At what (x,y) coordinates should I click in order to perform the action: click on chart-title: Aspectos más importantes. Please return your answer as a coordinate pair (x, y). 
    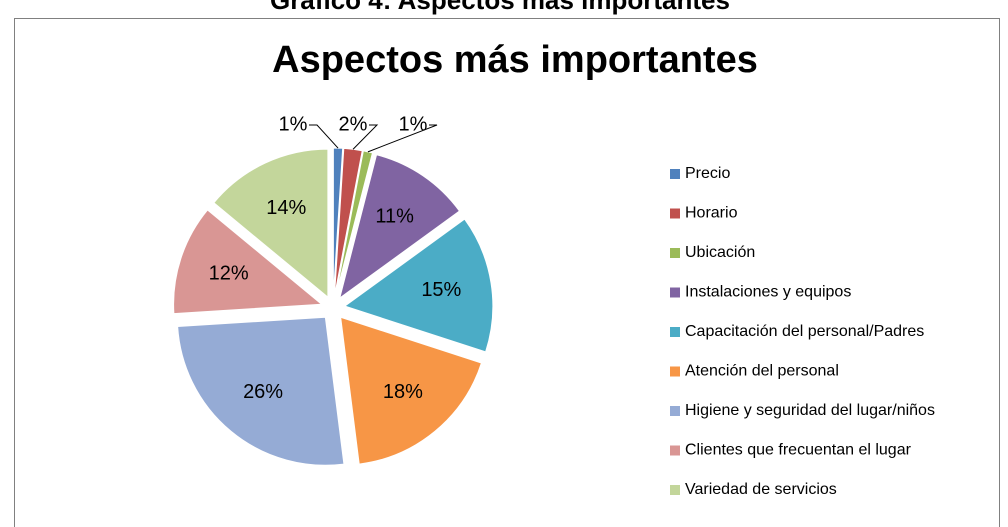
    Looking at the image, I should click on (515, 60).